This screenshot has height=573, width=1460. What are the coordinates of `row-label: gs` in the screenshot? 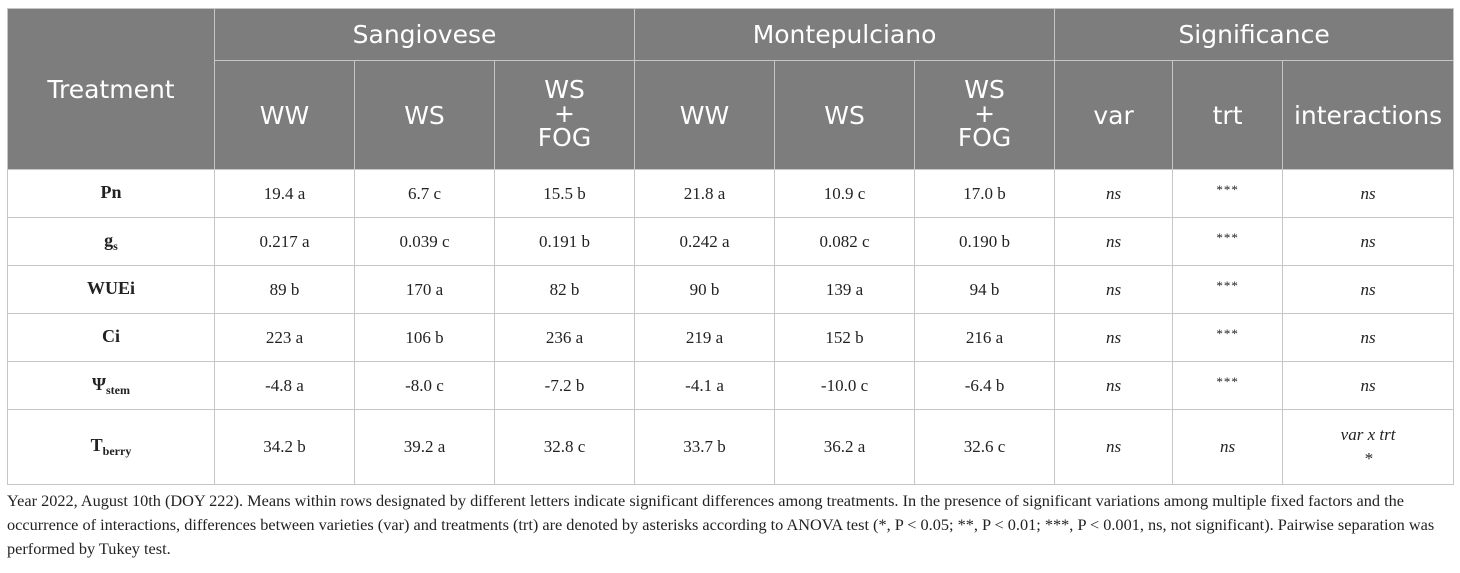 It's located at (111, 241).